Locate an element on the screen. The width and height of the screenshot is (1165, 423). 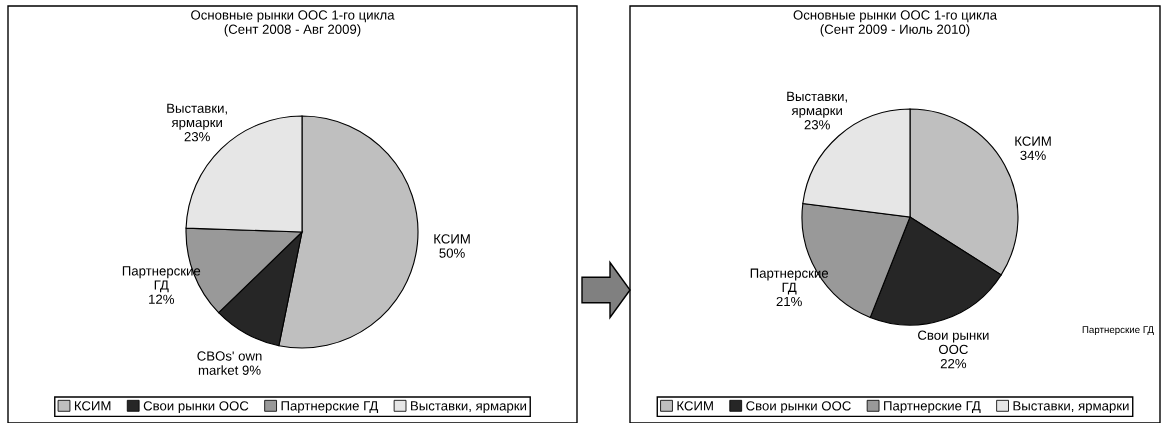
data-label: Свои рынки ООС 22% is located at coordinates (953, 349).